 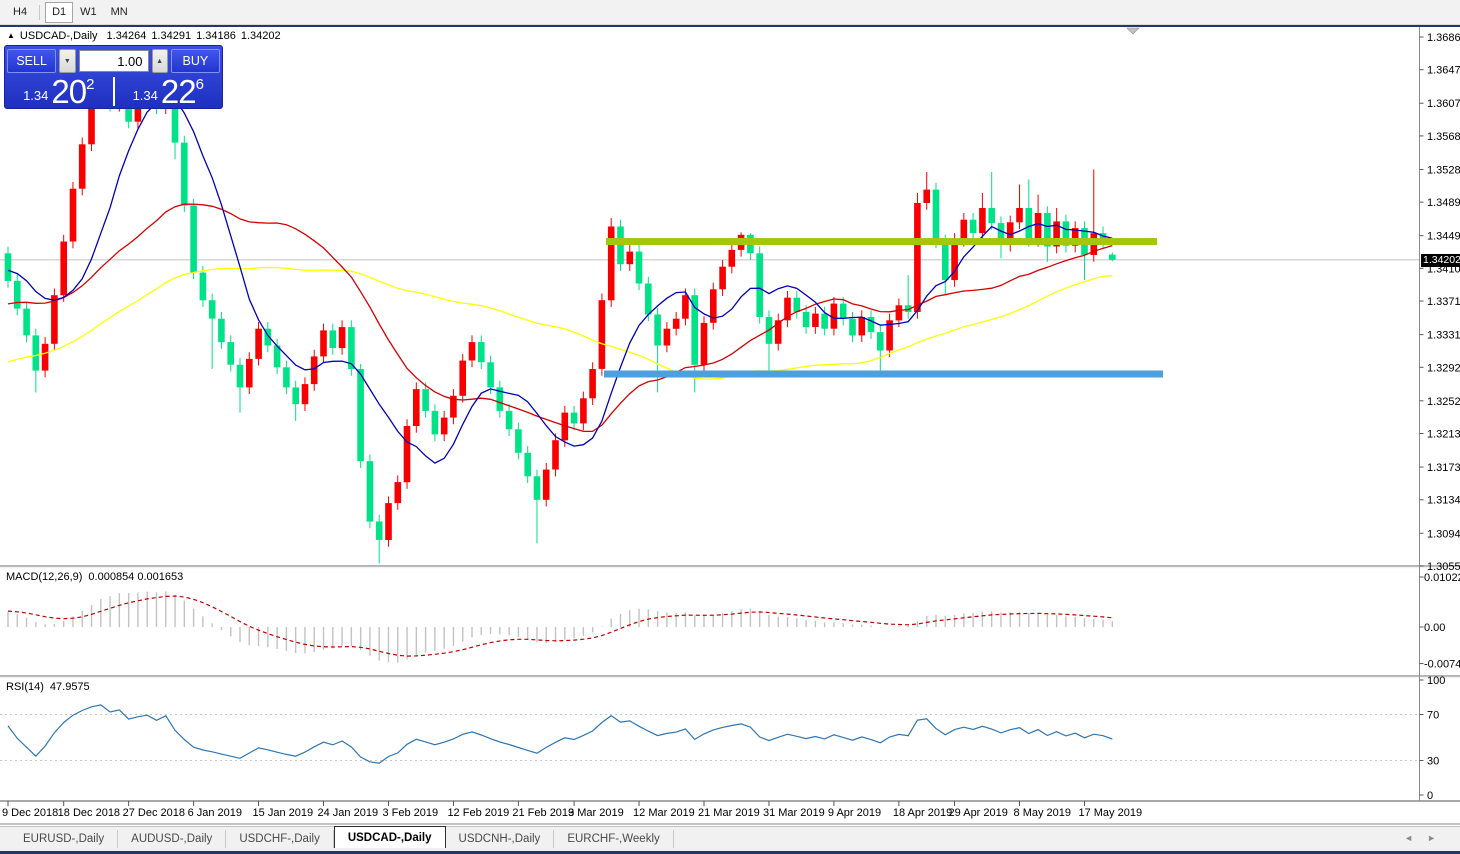 What do you see at coordinates (881, 242) in the screenshot?
I see `resistance-line` at bounding box center [881, 242].